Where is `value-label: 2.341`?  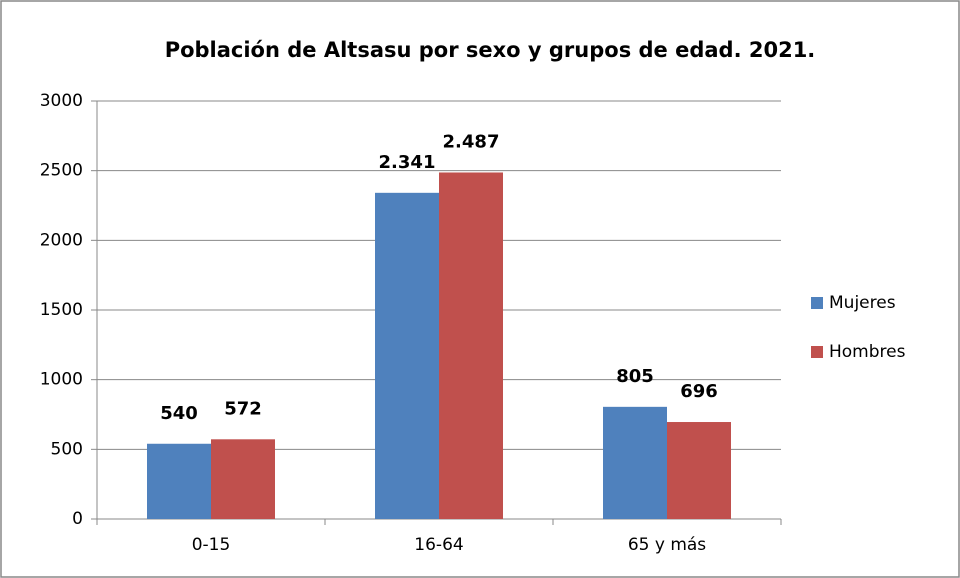
value-label: 2.341 is located at coordinates (407, 162).